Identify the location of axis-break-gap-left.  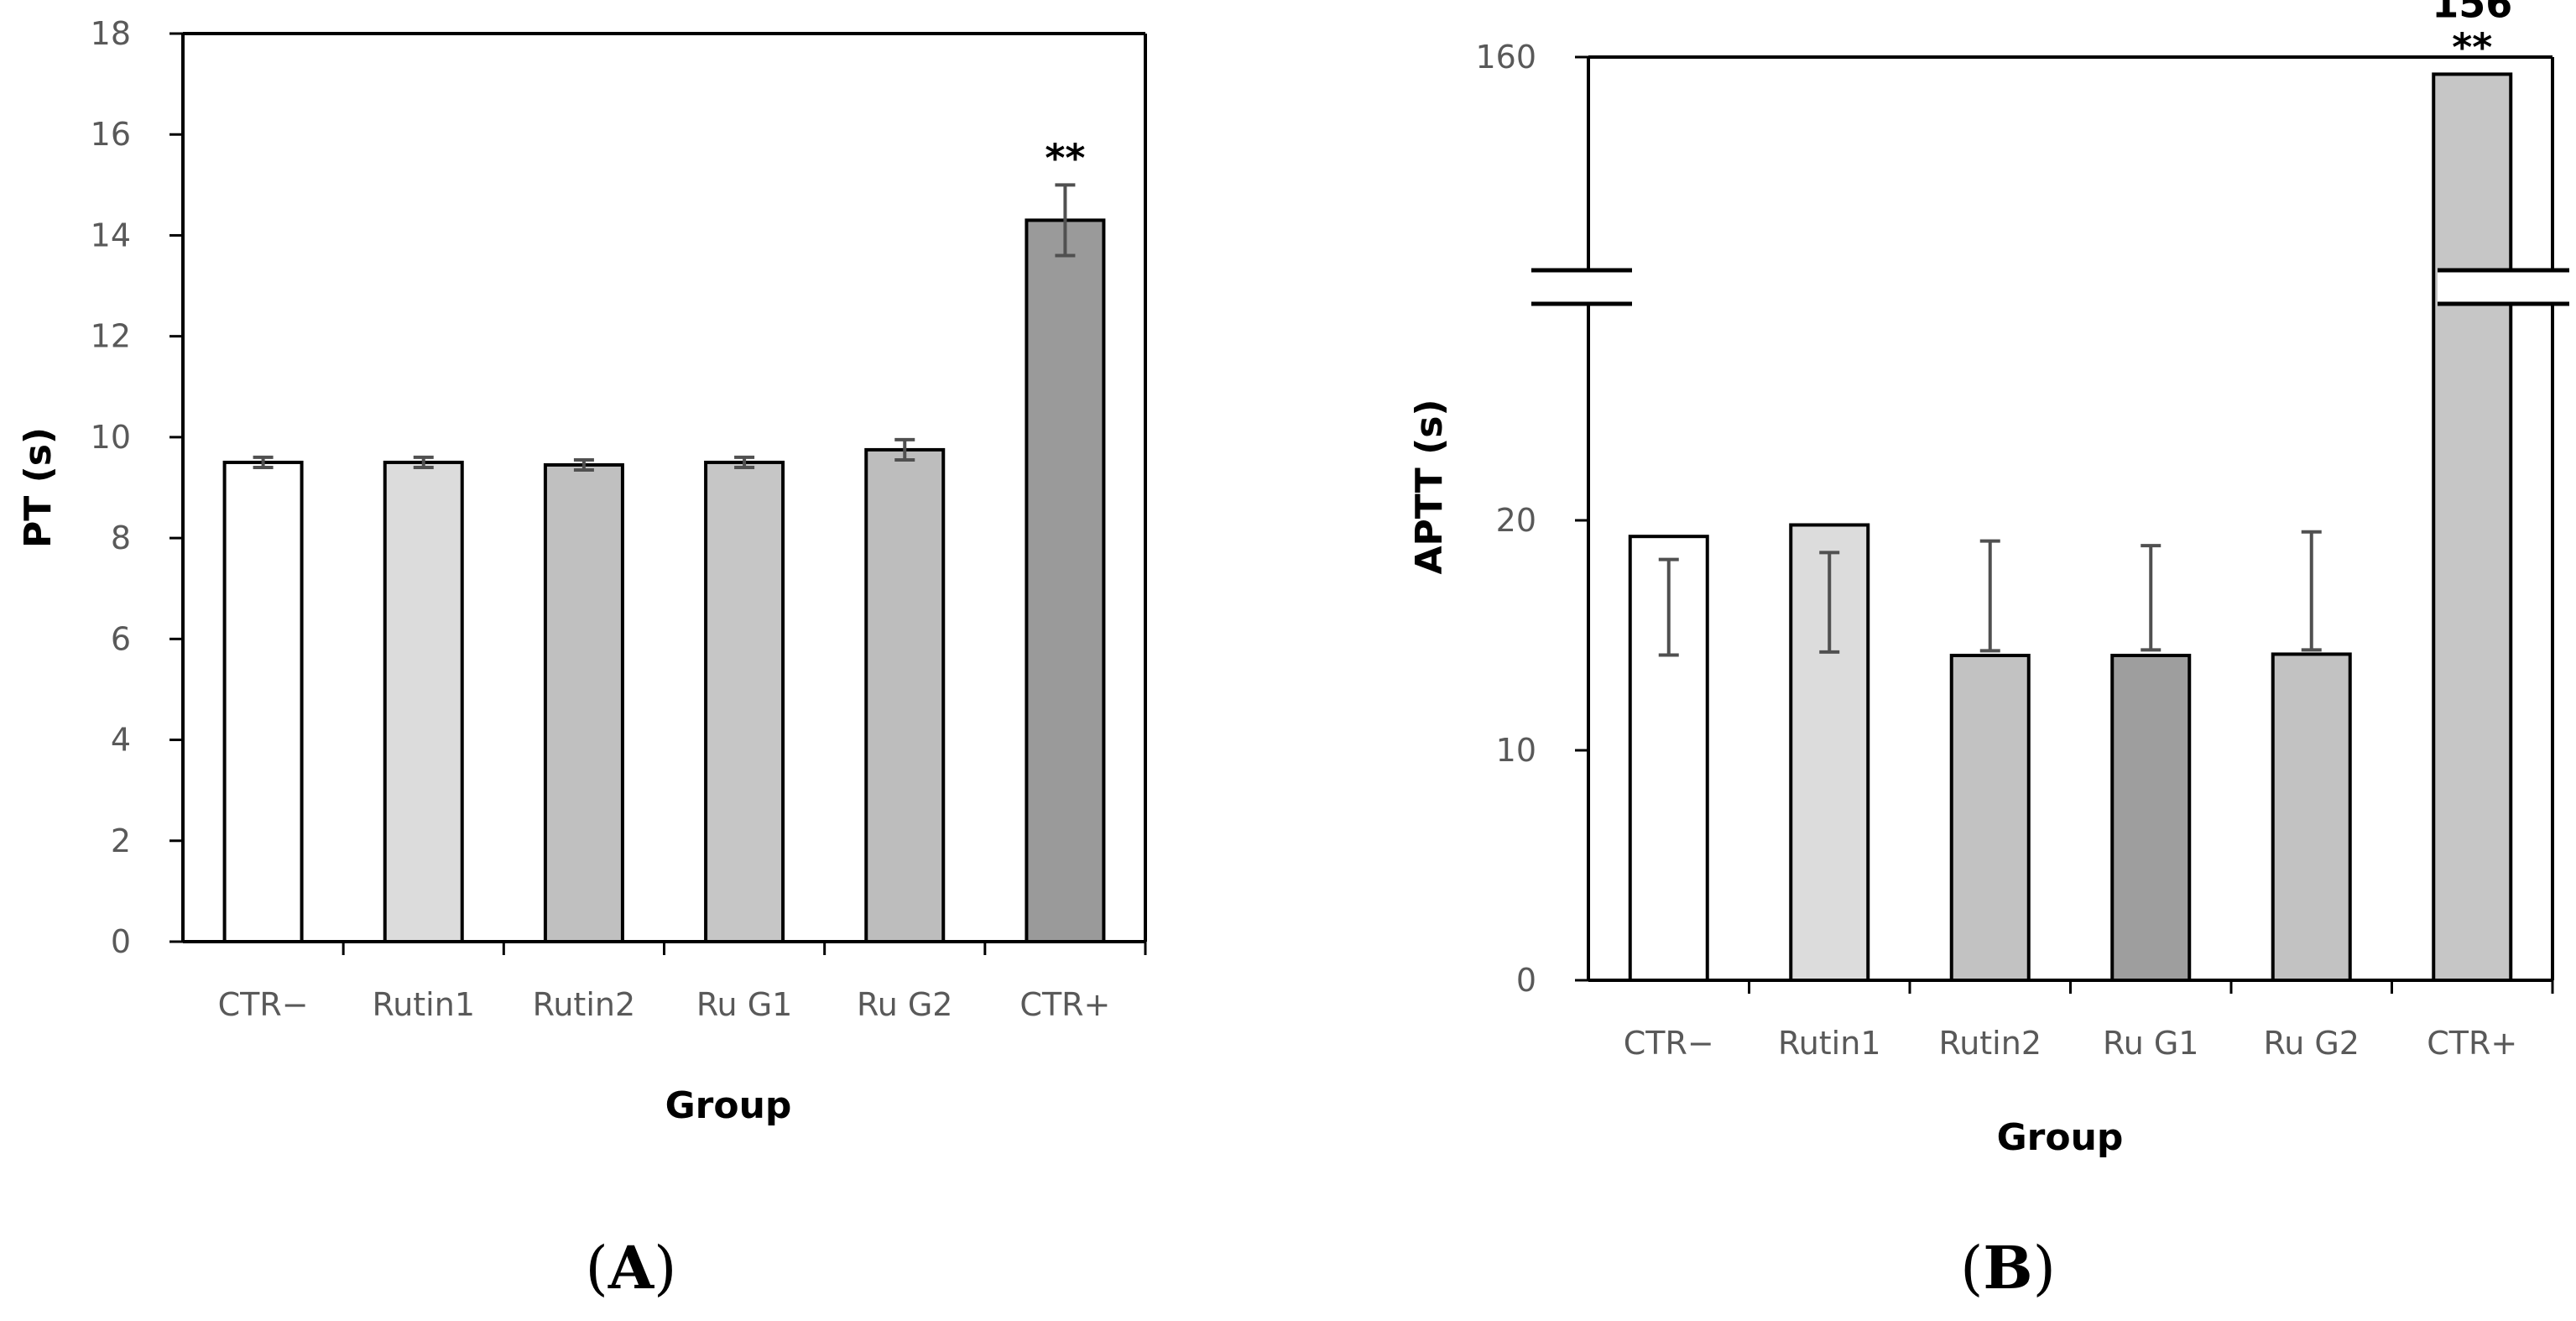
(1581, 287).